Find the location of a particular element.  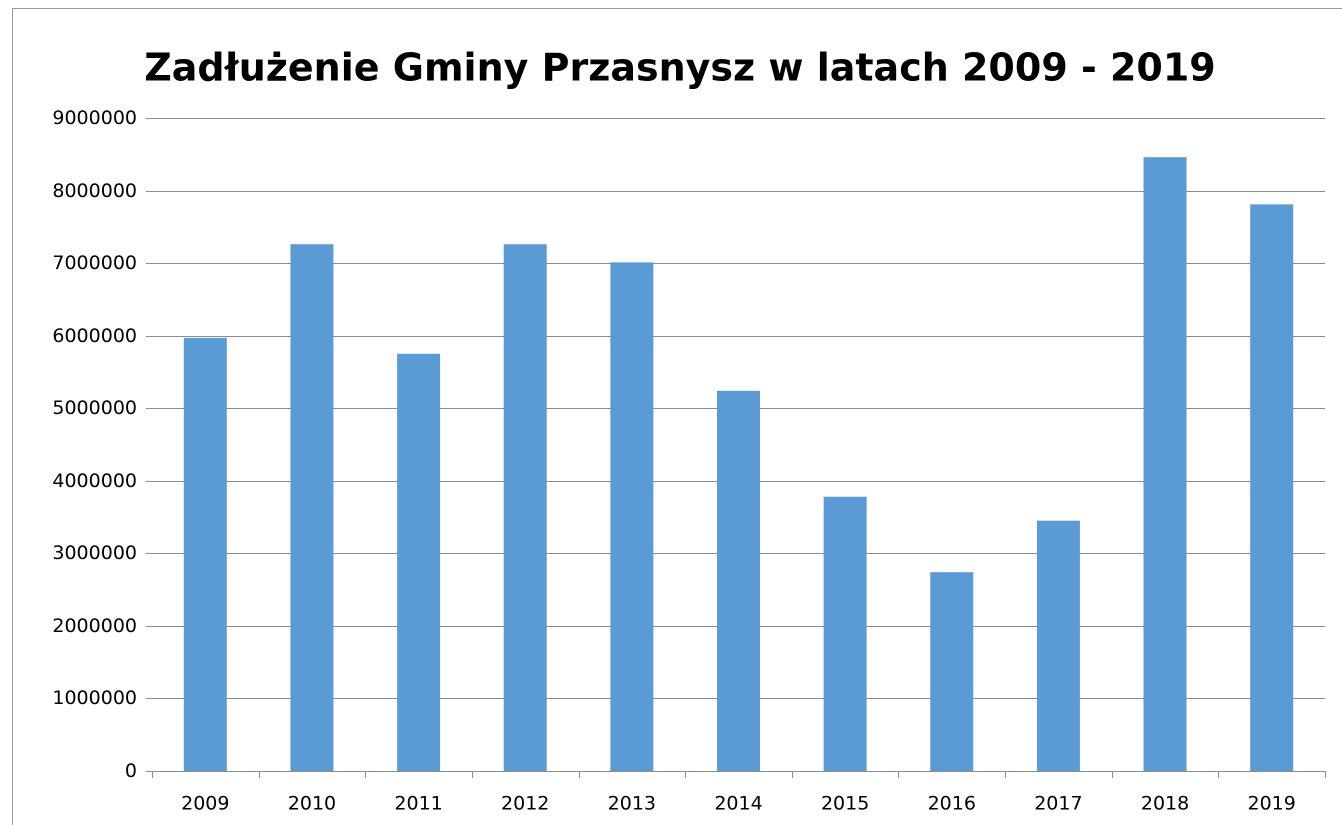

x-tick-label: 2010 is located at coordinates (312, 804).